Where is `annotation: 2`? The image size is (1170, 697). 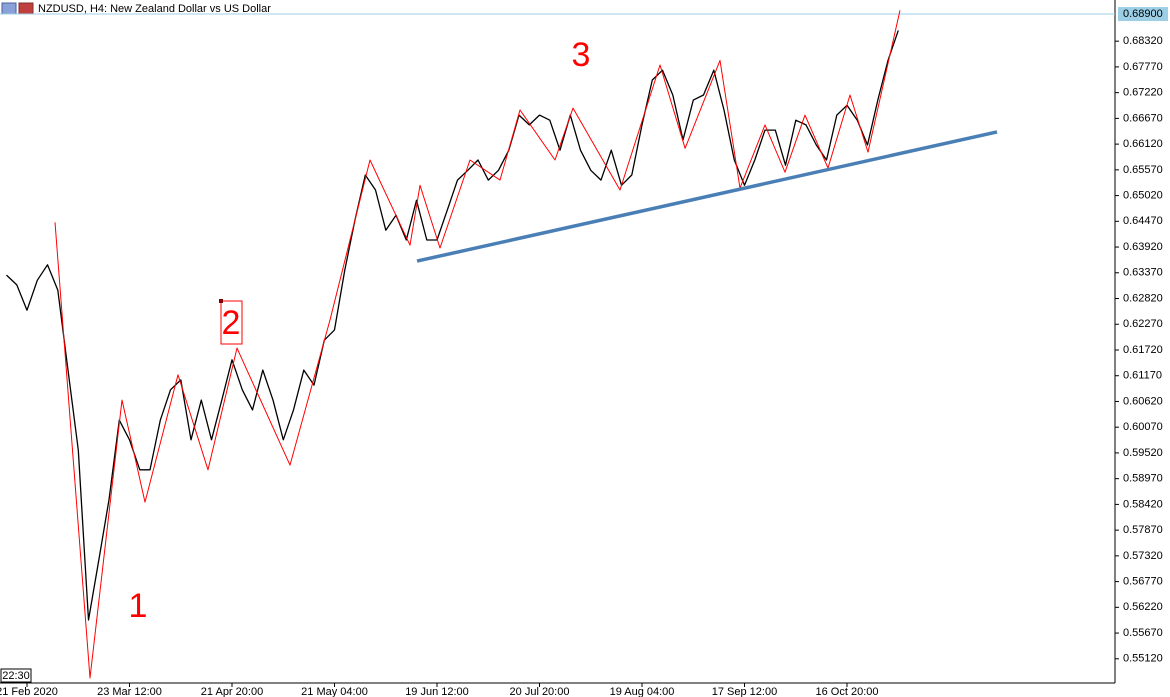 annotation: 2 is located at coordinates (231, 323).